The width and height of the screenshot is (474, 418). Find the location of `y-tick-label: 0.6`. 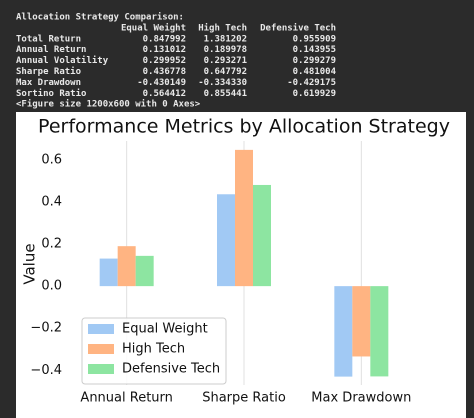

y-tick-label: 0.6 is located at coordinates (51, 159).